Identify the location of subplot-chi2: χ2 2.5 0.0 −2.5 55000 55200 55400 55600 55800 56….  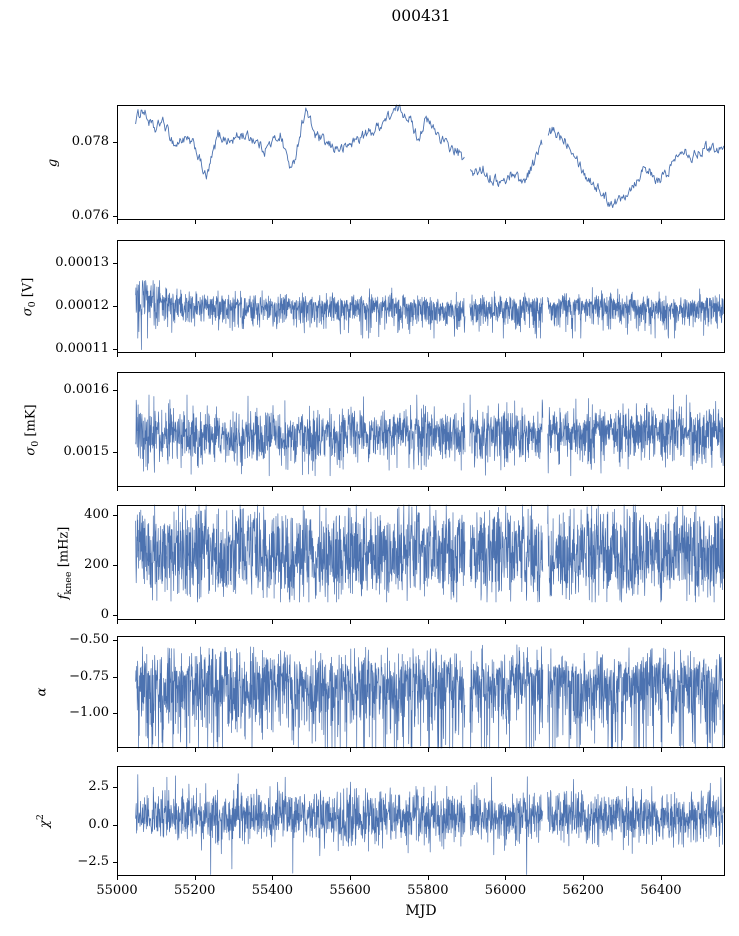
(380, 832).